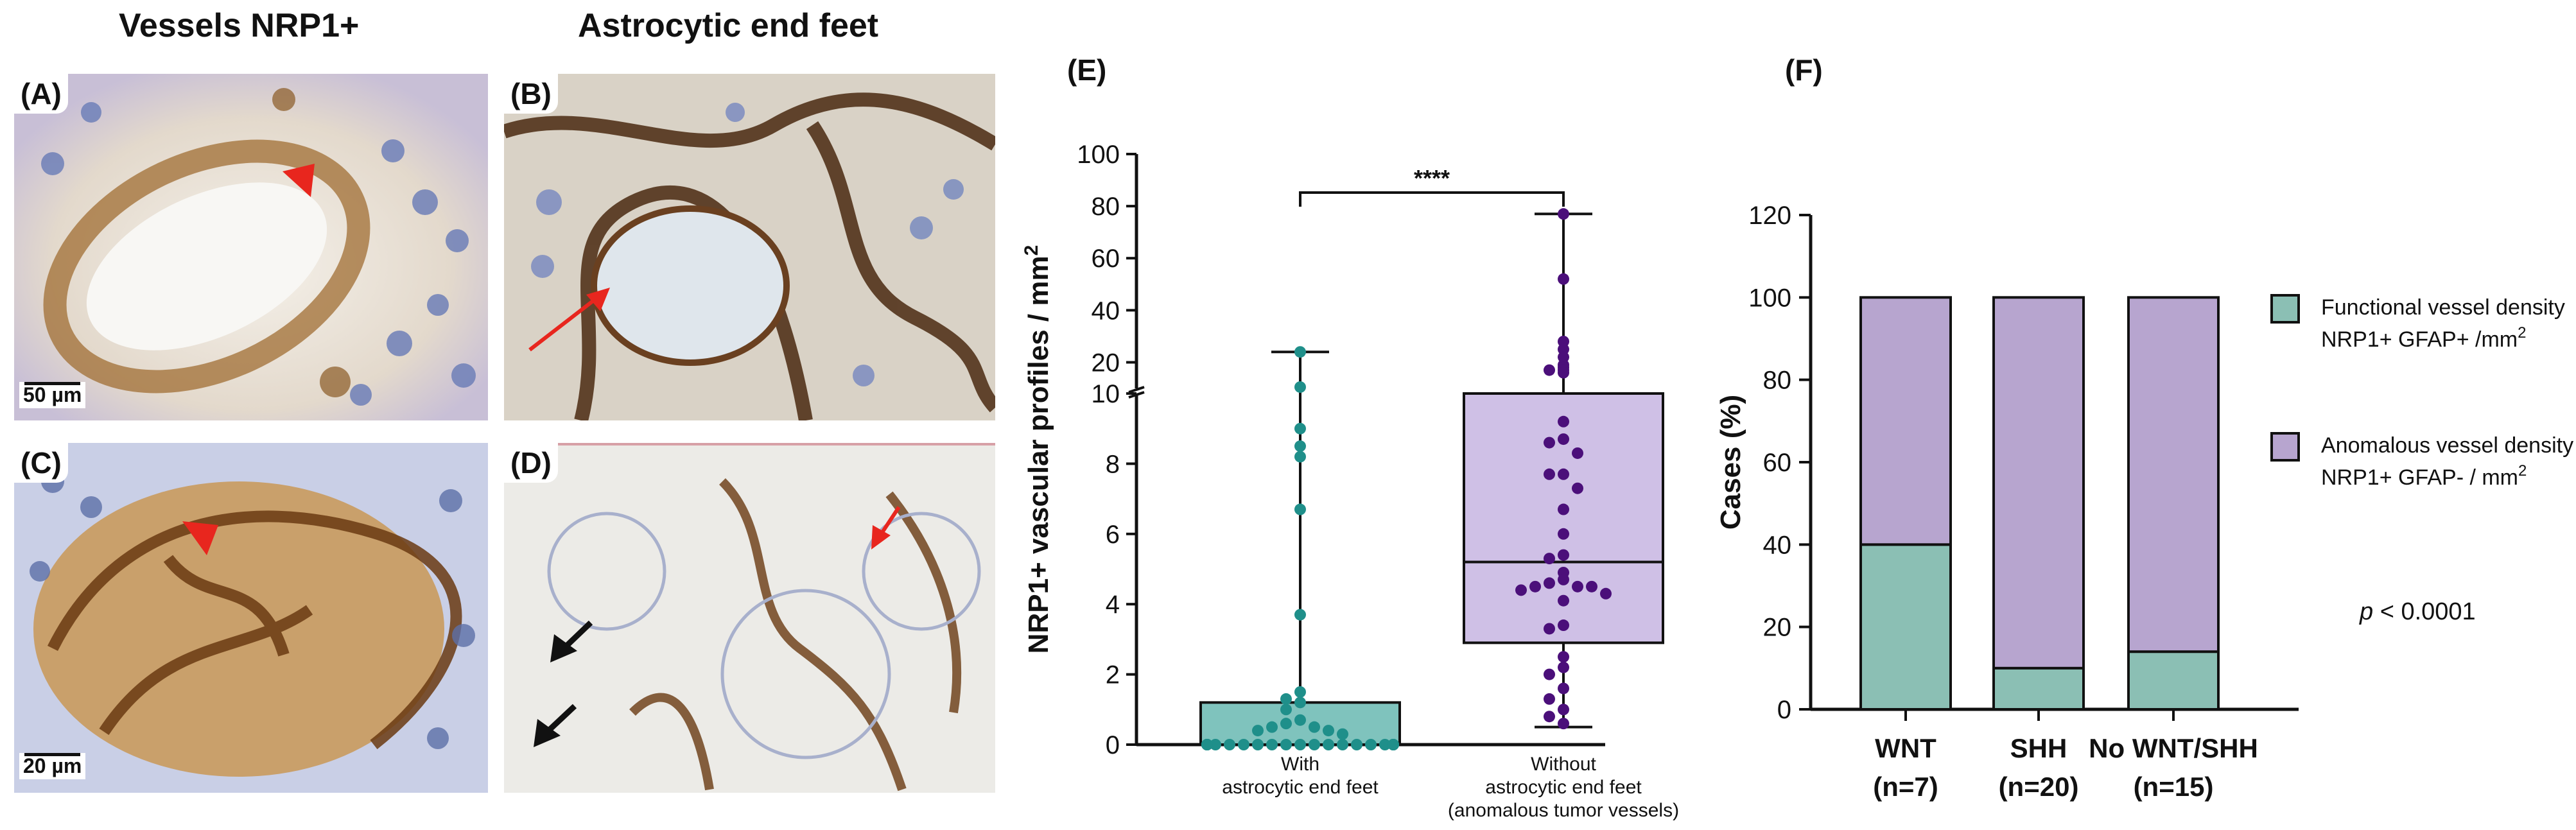 Image resolution: width=2576 pixels, height=830 pixels. I want to click on significance-bracket, so click(1432, 199).